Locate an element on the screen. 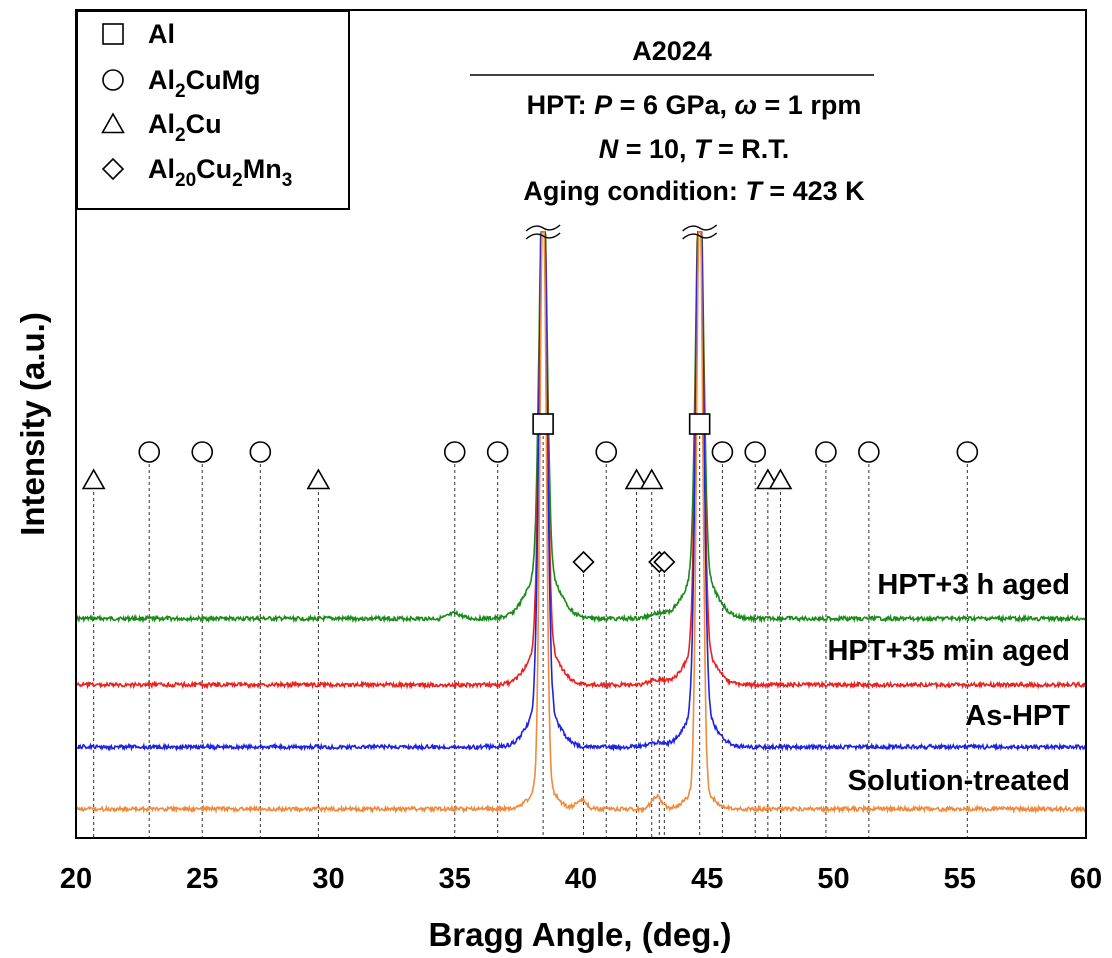  legend-label: Al is located at coordinates (161, 34).